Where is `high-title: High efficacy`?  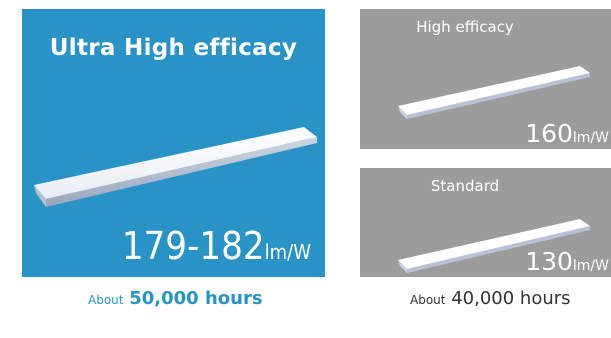
high-title: High efficacy is located at coordinates (465, 27).